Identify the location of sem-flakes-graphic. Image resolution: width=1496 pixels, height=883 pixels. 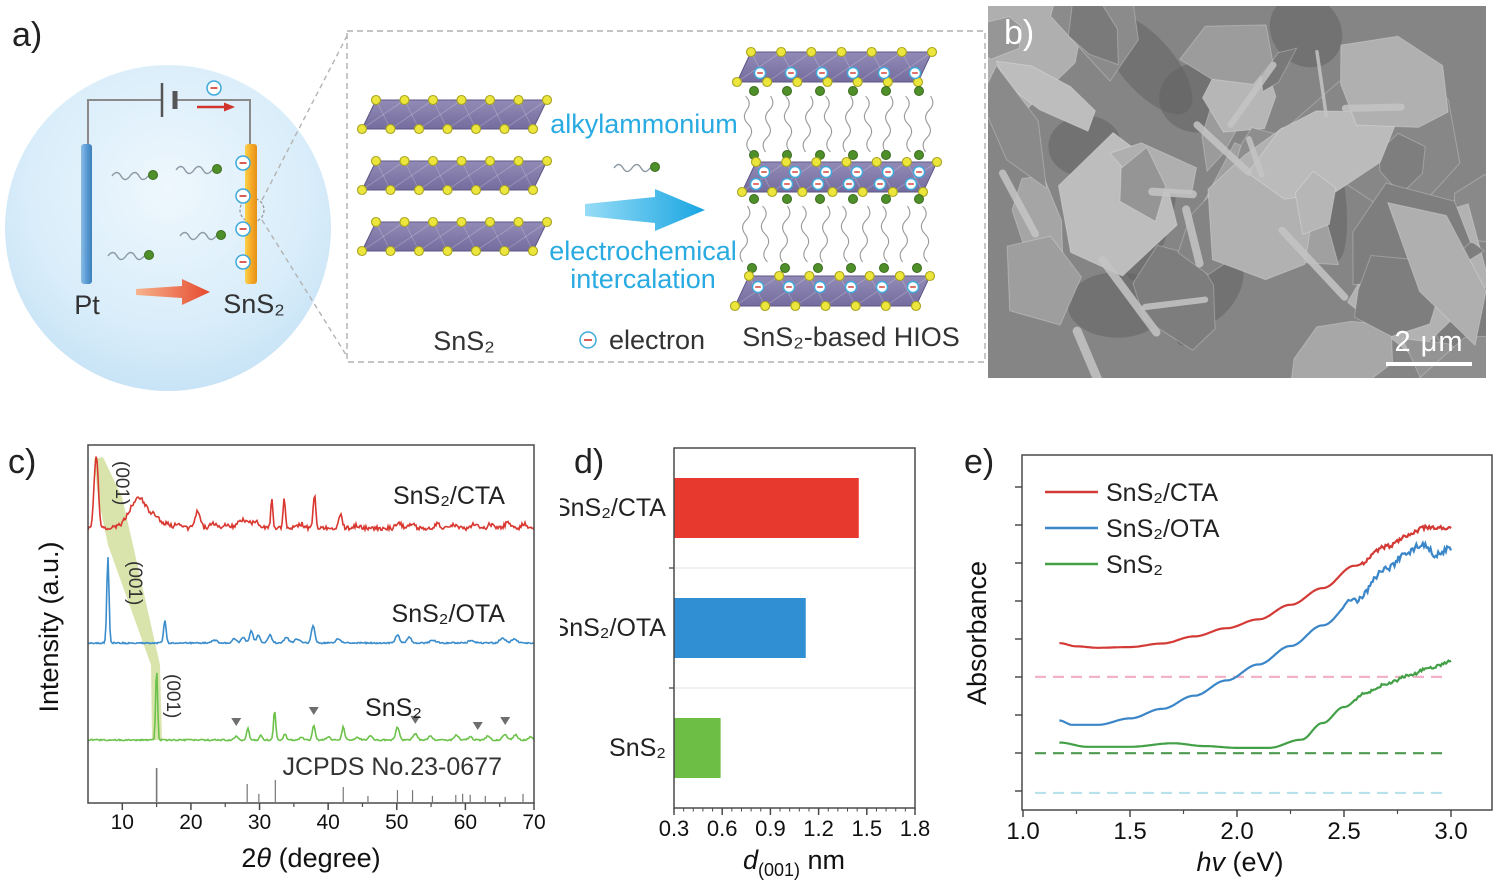
(1237, 192).